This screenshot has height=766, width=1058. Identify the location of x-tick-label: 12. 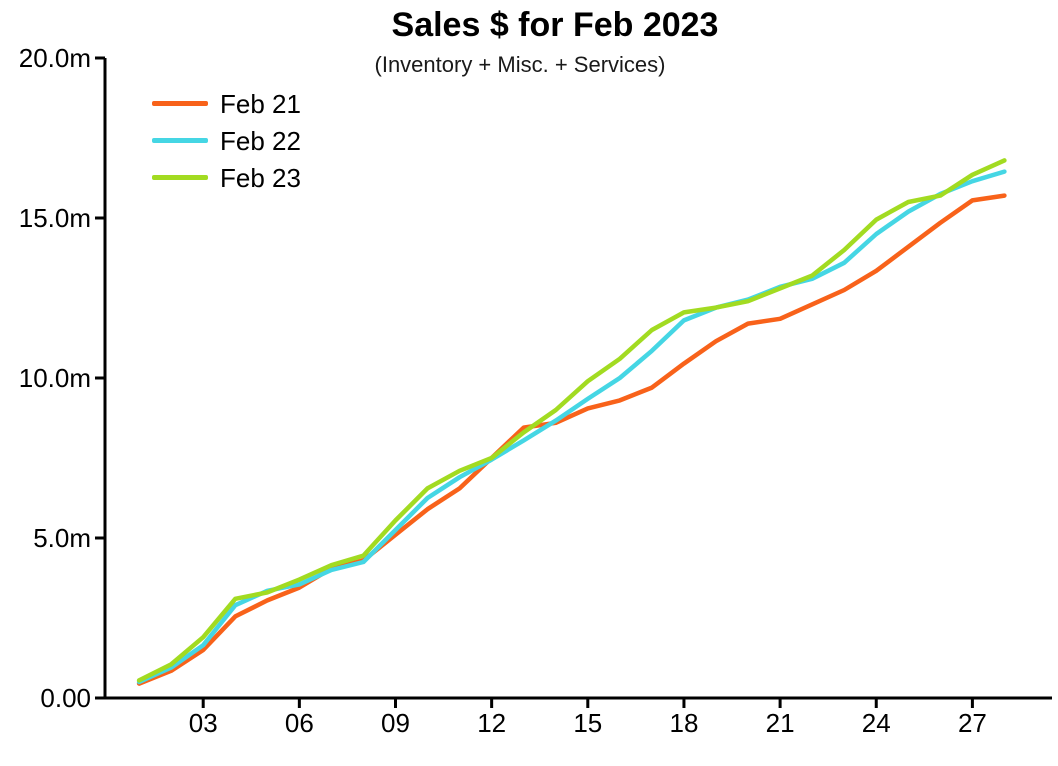
(491, 723).